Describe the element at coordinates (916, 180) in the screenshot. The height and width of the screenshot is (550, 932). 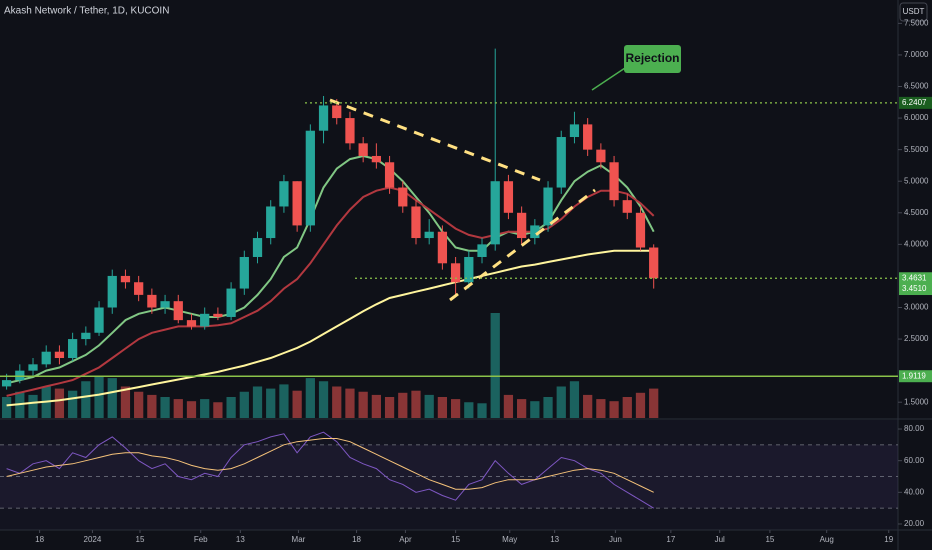
I see `y-tick-label: 5.0000` at that location.